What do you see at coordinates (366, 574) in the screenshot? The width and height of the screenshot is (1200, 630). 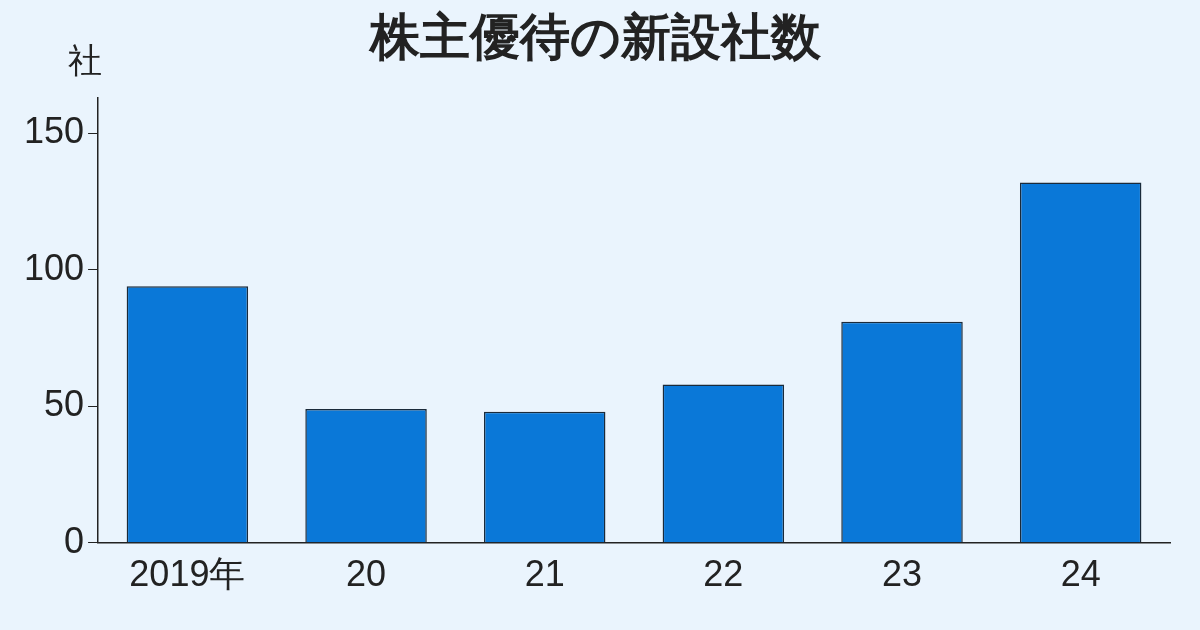 I see `x-tick-label: 20` at bounding box center [366, 574].